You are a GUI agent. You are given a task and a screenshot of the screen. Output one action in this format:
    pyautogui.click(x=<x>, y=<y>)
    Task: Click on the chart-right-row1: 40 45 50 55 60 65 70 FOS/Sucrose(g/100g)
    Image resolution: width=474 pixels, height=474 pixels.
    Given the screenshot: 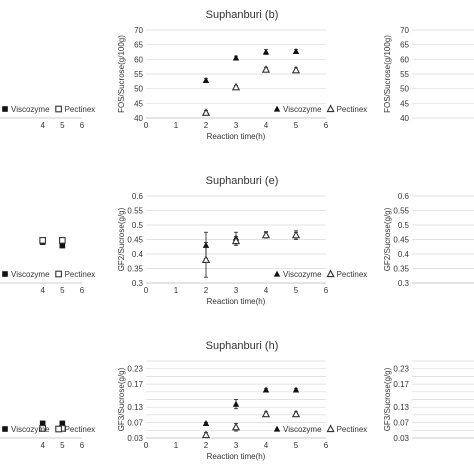 What is the action you would take?
    pyautogui.click(x=428, y=74)
    